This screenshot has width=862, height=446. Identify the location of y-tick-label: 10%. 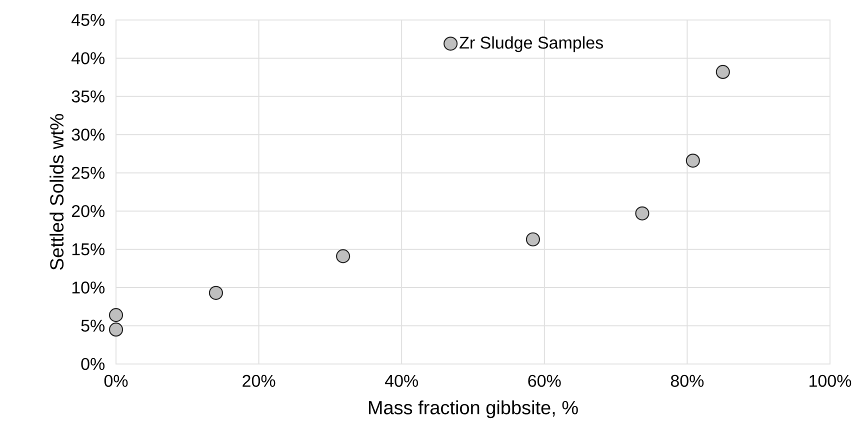
(88, 288).